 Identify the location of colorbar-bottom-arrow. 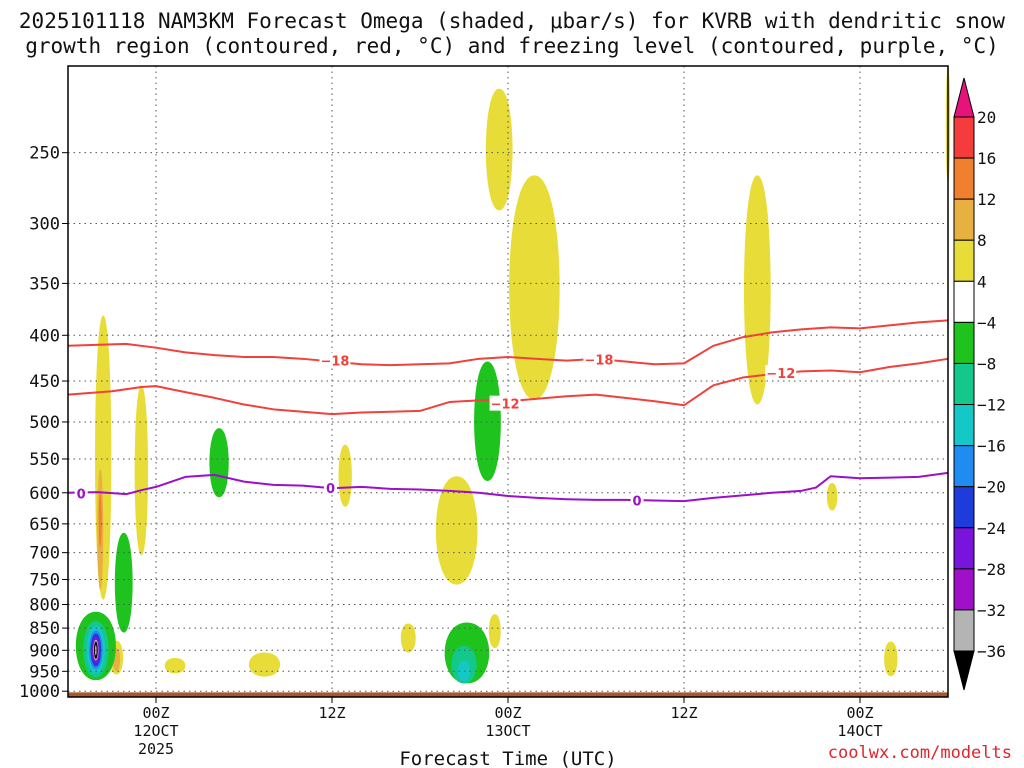
(964, 670).